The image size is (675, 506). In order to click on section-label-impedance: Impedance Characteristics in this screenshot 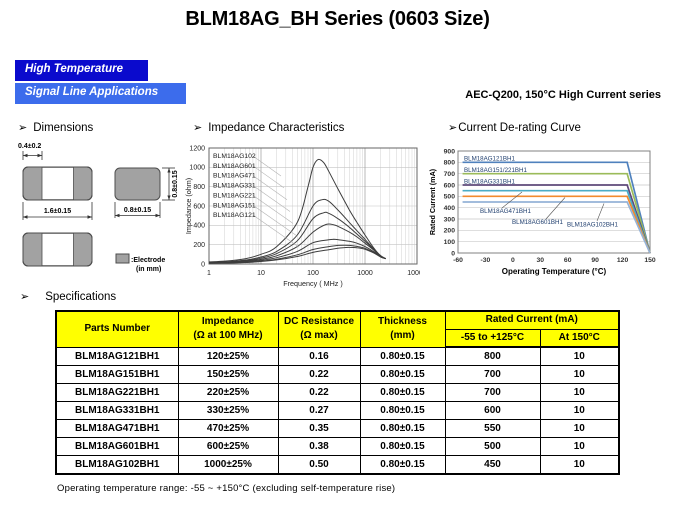, I will do `click(276, 128)`.